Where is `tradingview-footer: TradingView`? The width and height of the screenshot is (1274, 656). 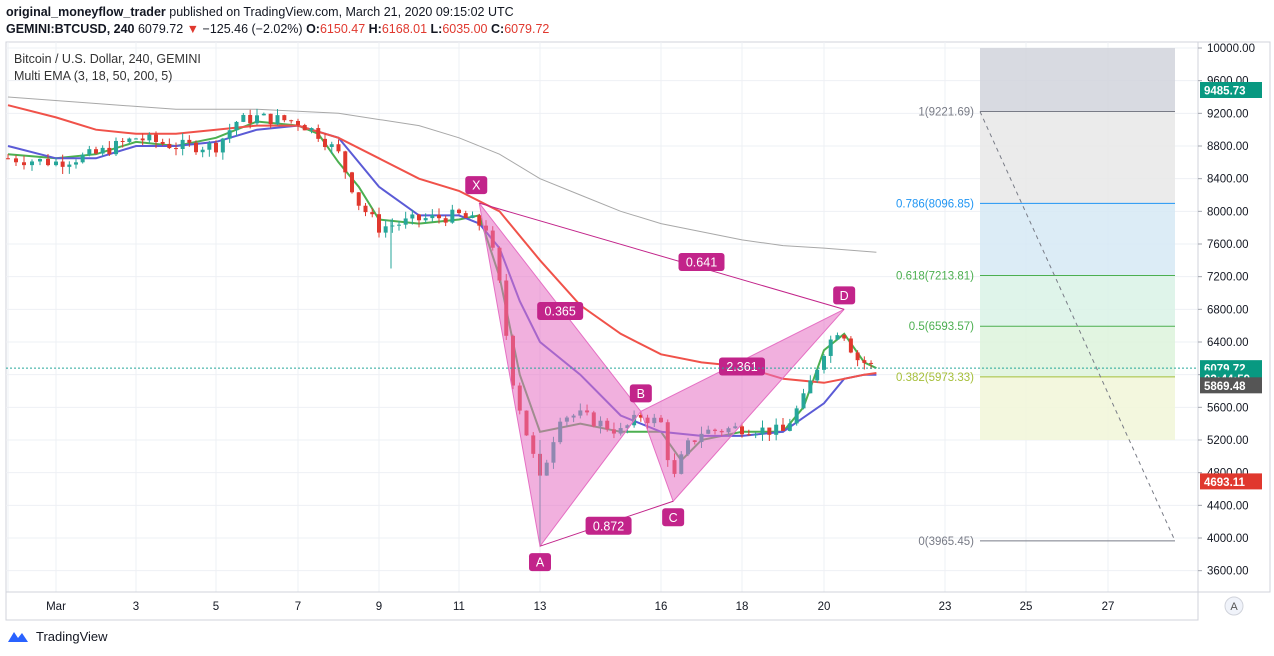
tradingview-footer: TradingView is located at coordinates (57, 636).